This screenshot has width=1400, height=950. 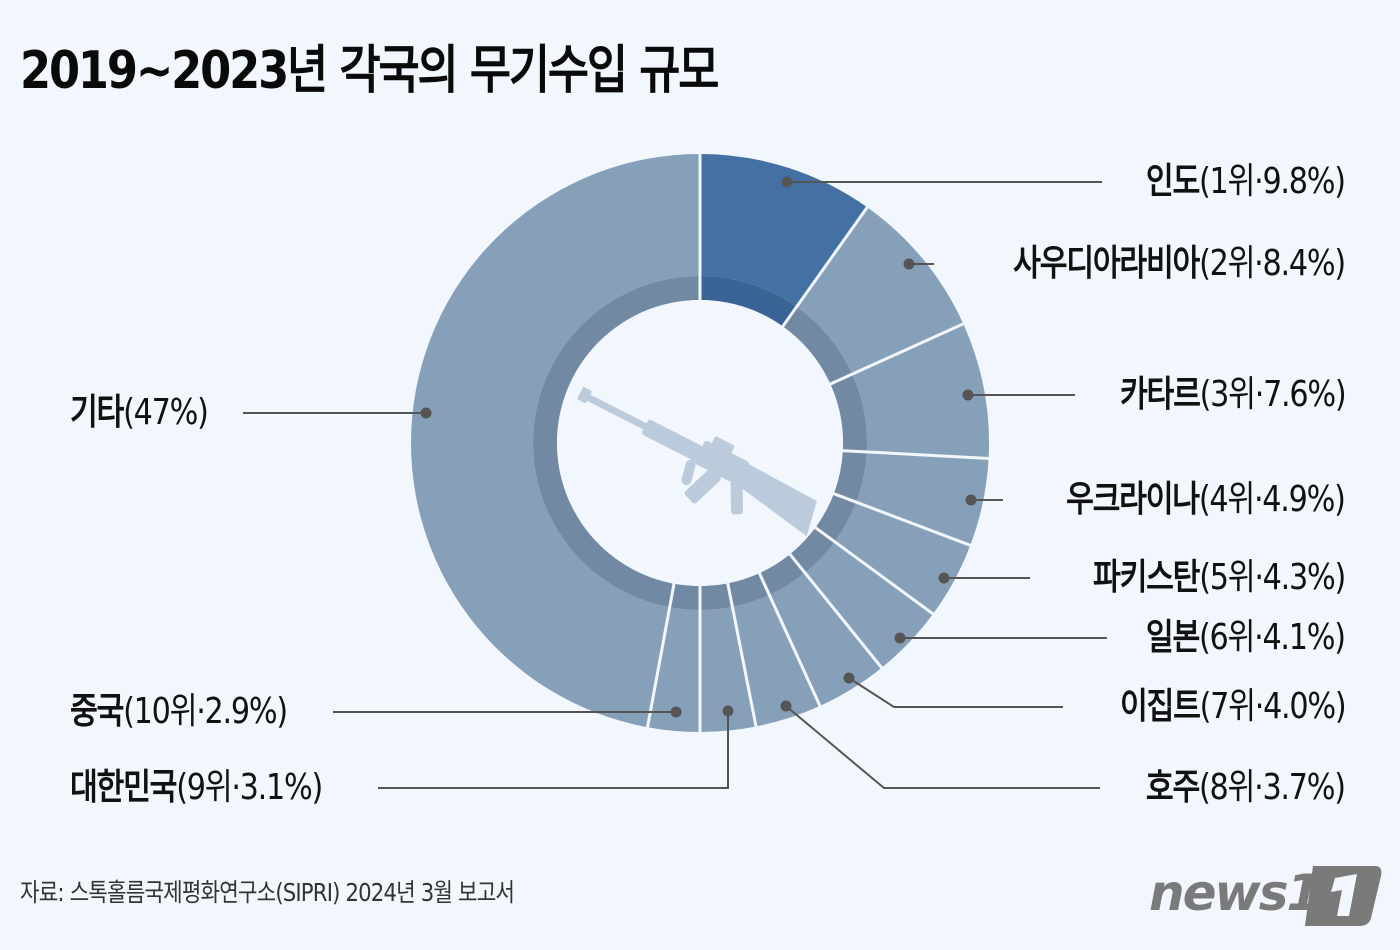 What do you see at coordinates (267, 892) in the screenshot?
I see `source-note: 자료: 스톡홀름국제평화연구소(SIPRI) 2024년 3월 보고서` at bounding box center [267, 892].